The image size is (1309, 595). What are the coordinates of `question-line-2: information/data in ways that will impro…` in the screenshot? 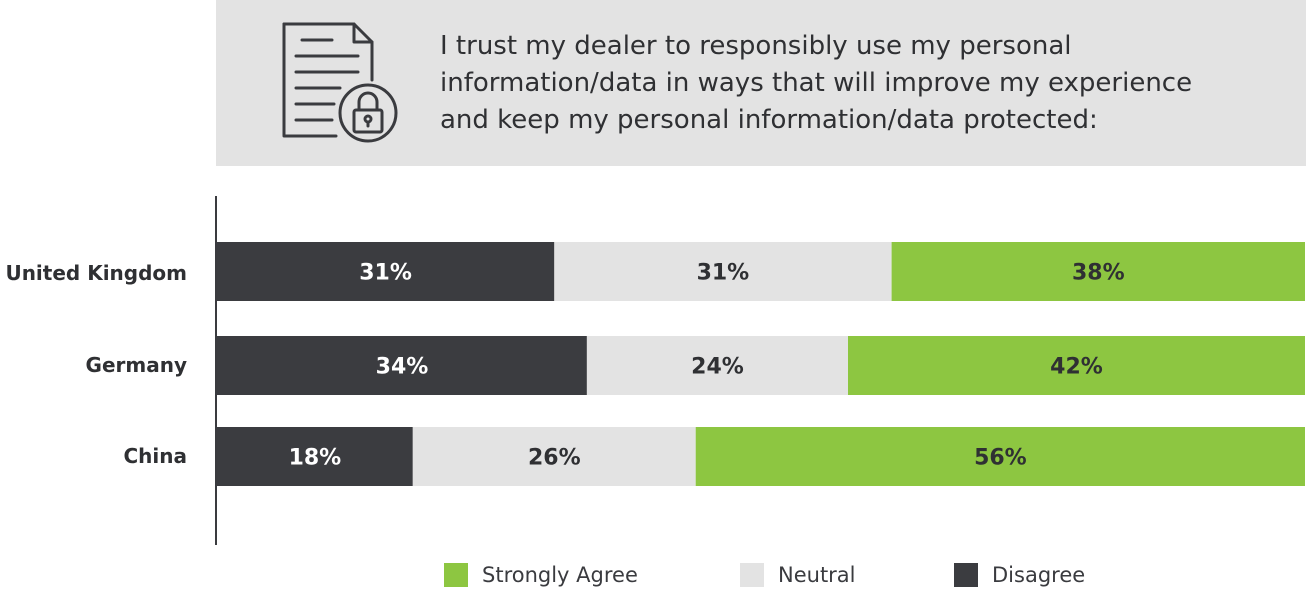 It's located at (816, 83).